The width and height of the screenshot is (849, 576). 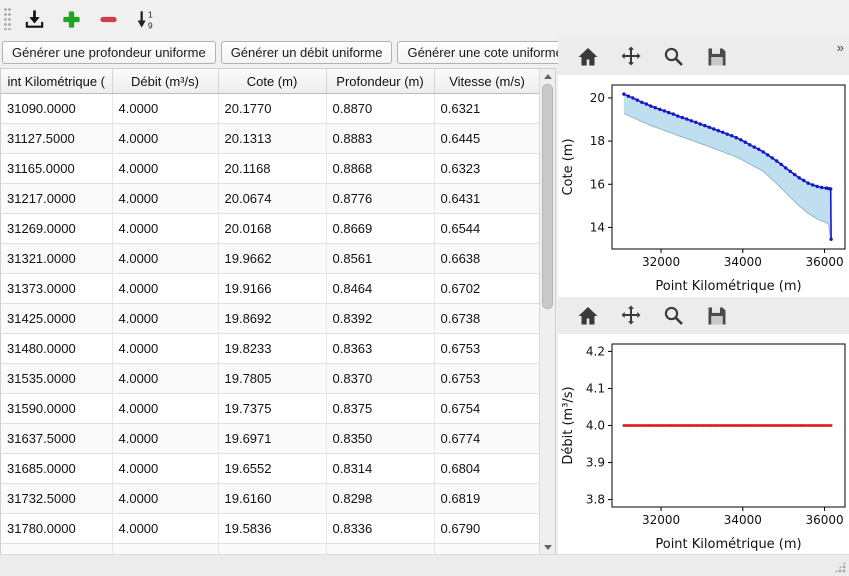 I want to click on table-cell: 31827.0000, so click(x=57, y=548).